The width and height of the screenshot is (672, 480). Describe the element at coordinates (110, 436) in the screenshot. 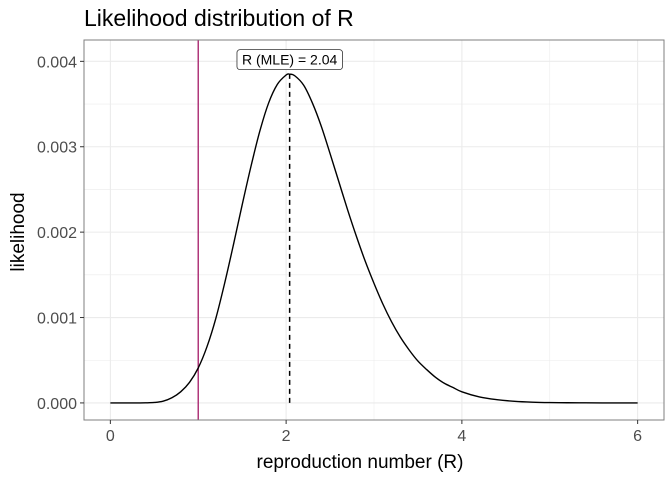

I see `x-tick-label: 0` at that location.